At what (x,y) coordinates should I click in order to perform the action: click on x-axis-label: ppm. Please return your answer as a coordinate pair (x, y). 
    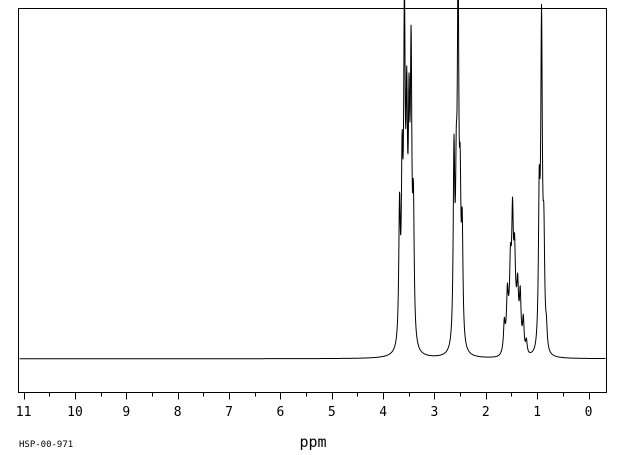
    Looking at the image, I should click on (312, 442).